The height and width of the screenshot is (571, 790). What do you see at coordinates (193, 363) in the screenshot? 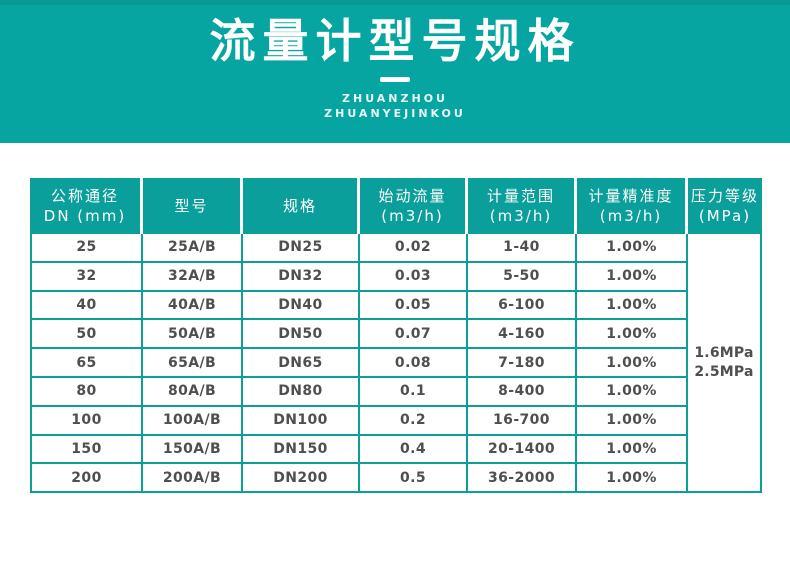
I see `cell-model: 65A/B` at bounding box center [193, 363].